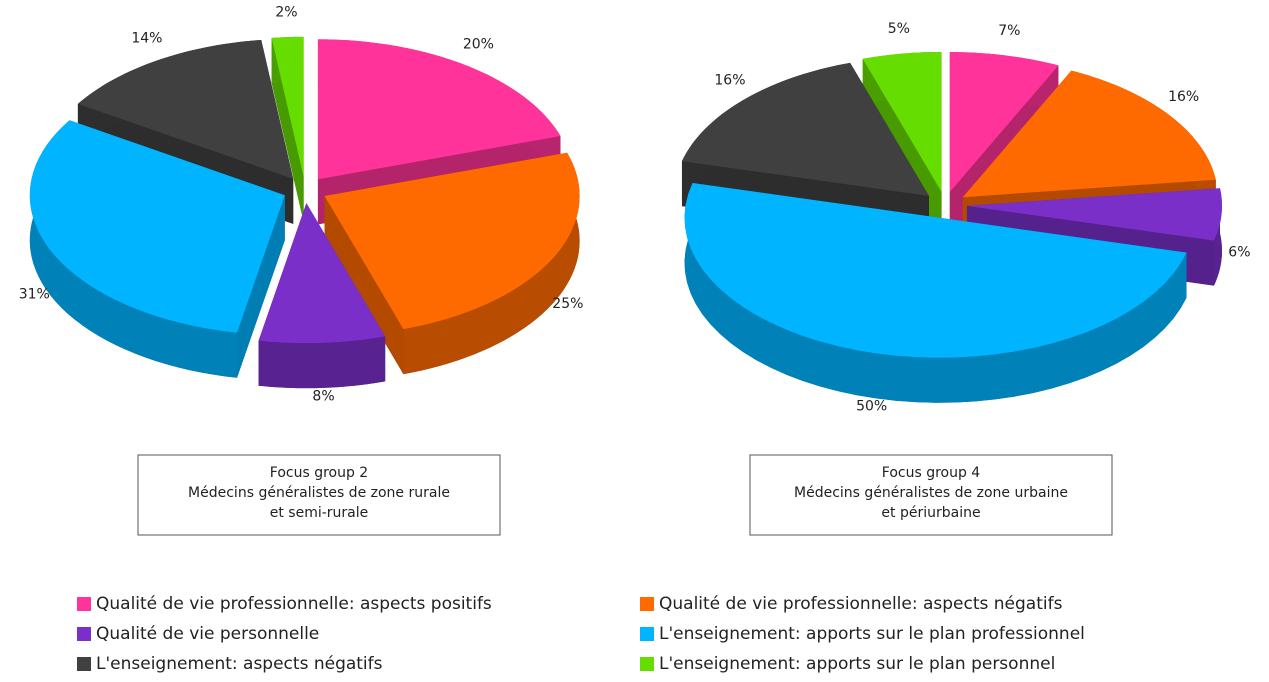 This screenshot has height=682, width=1269. What do you see at coordinates (871, 407) in the screenshot?
I see `data-label: 50%` at bounding box center [871, 407].